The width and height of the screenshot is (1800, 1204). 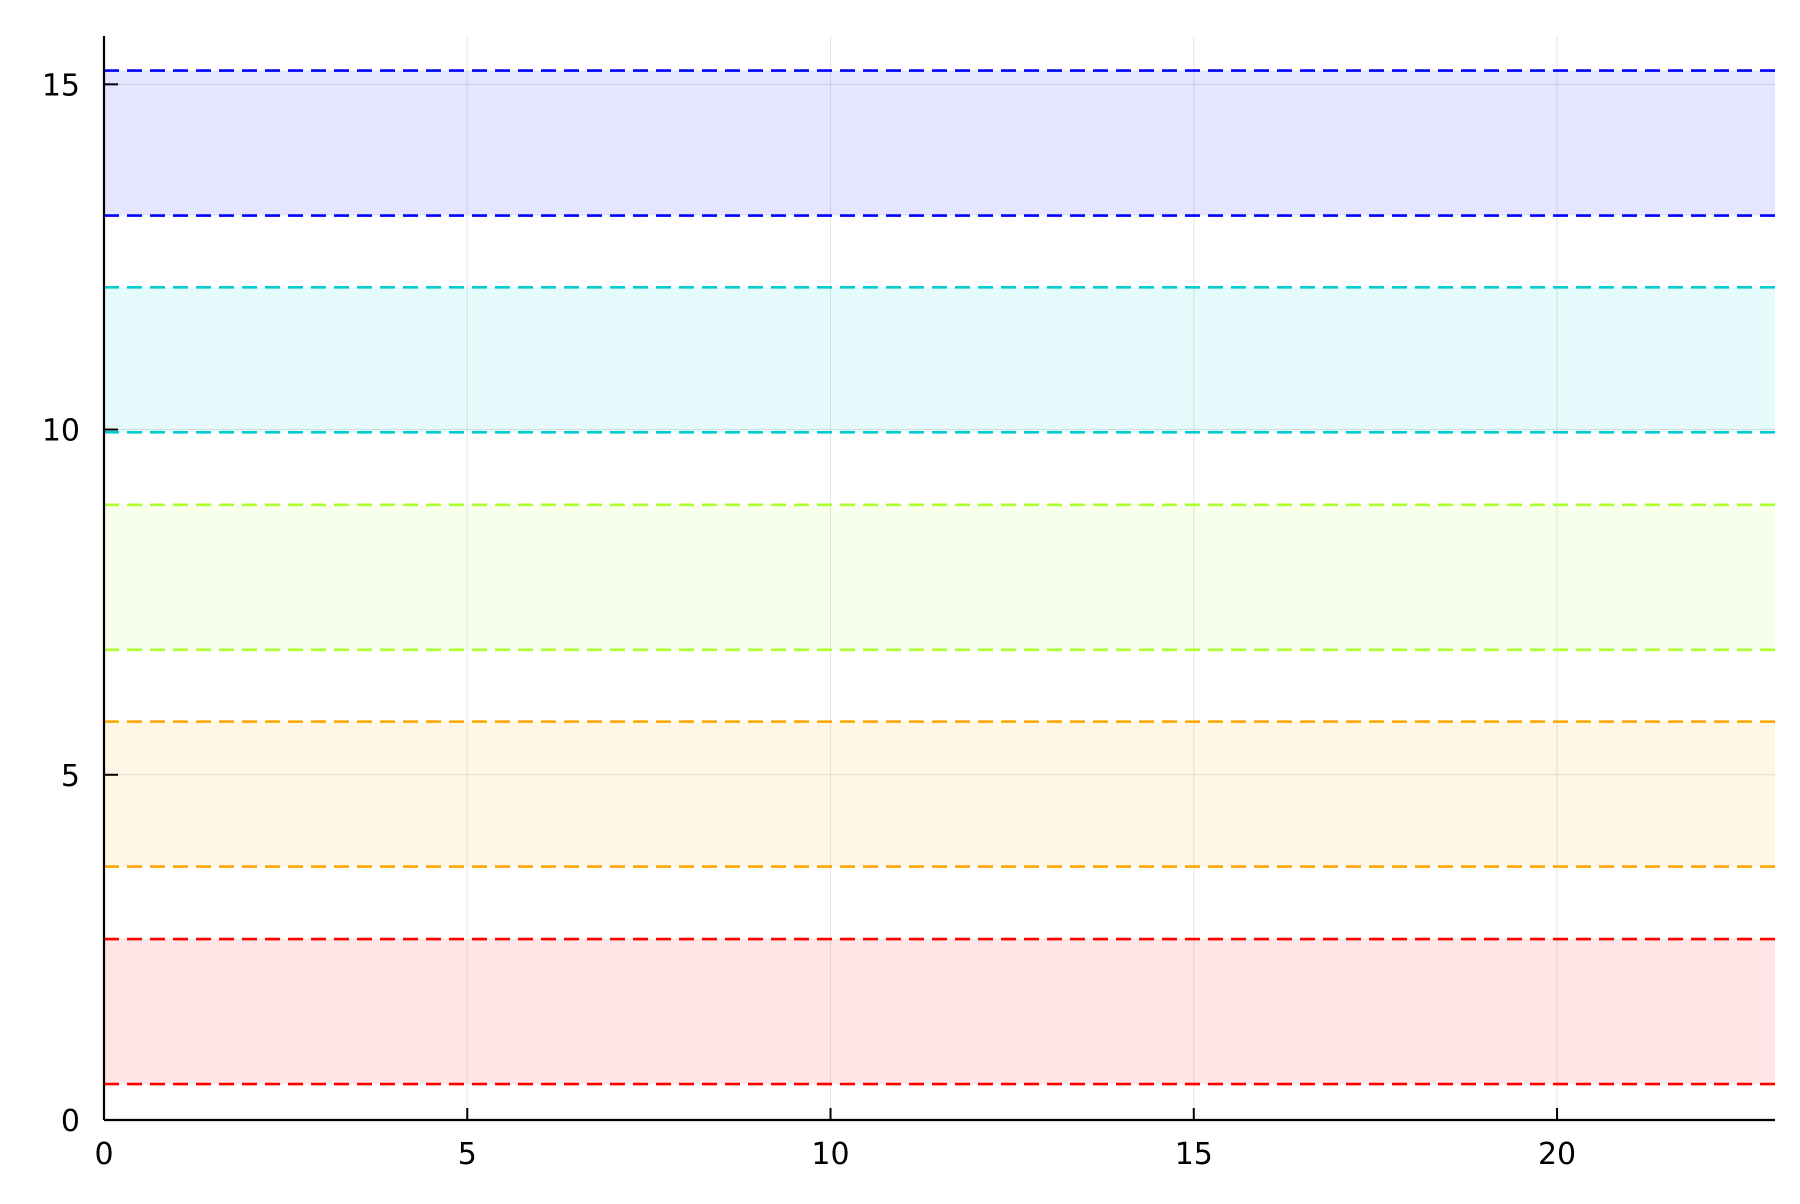 I want to click on x-tick-label-3: 15, so click(x=1194, y=1154).